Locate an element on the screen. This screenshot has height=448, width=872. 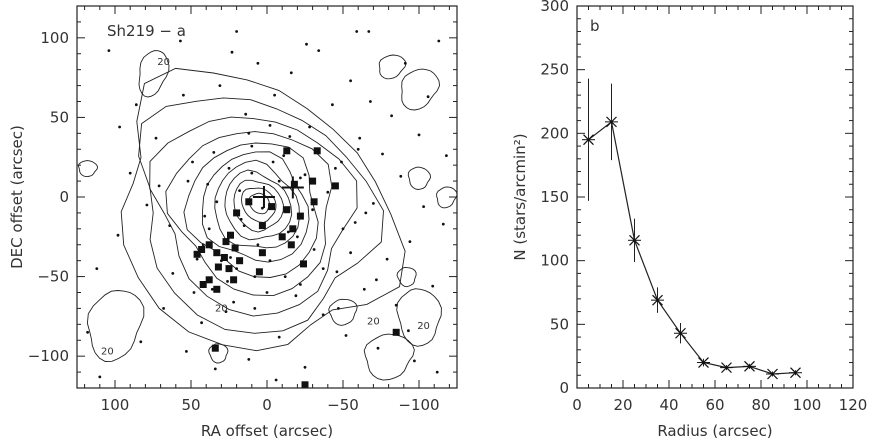
profile-x-tick-label: 120 is located at coordinates (853, 405).